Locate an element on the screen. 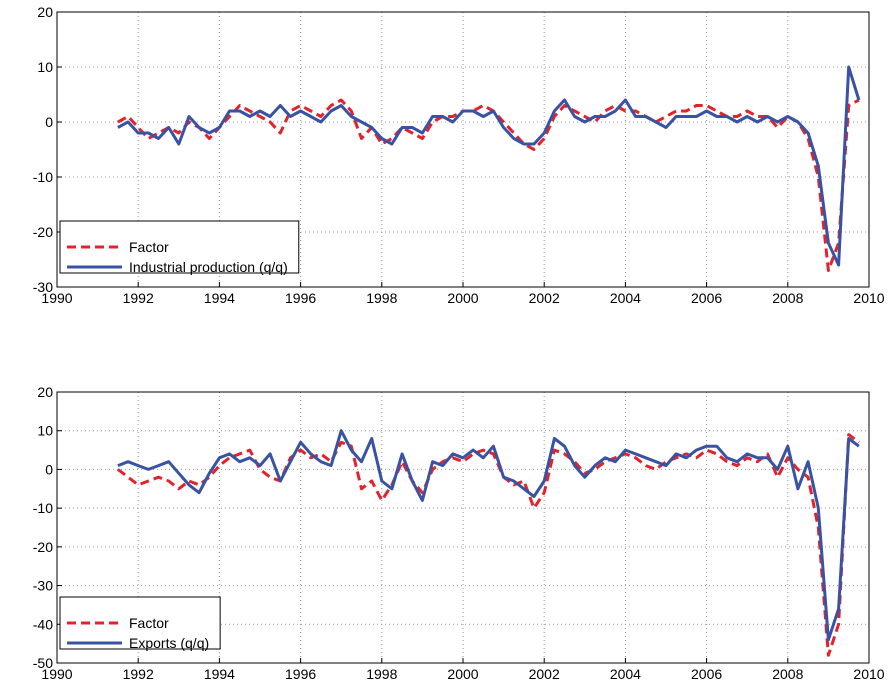  legend-box is located at coordinates (140, 623).